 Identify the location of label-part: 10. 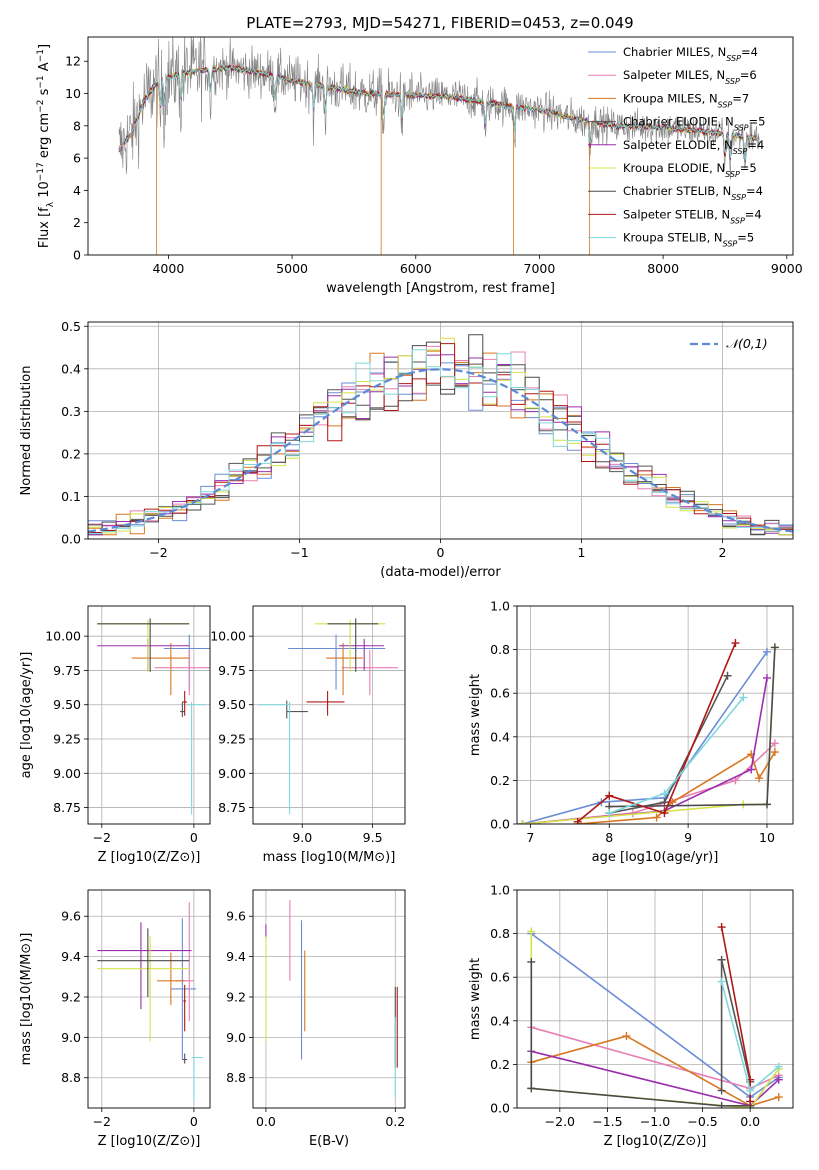
(44, 191).